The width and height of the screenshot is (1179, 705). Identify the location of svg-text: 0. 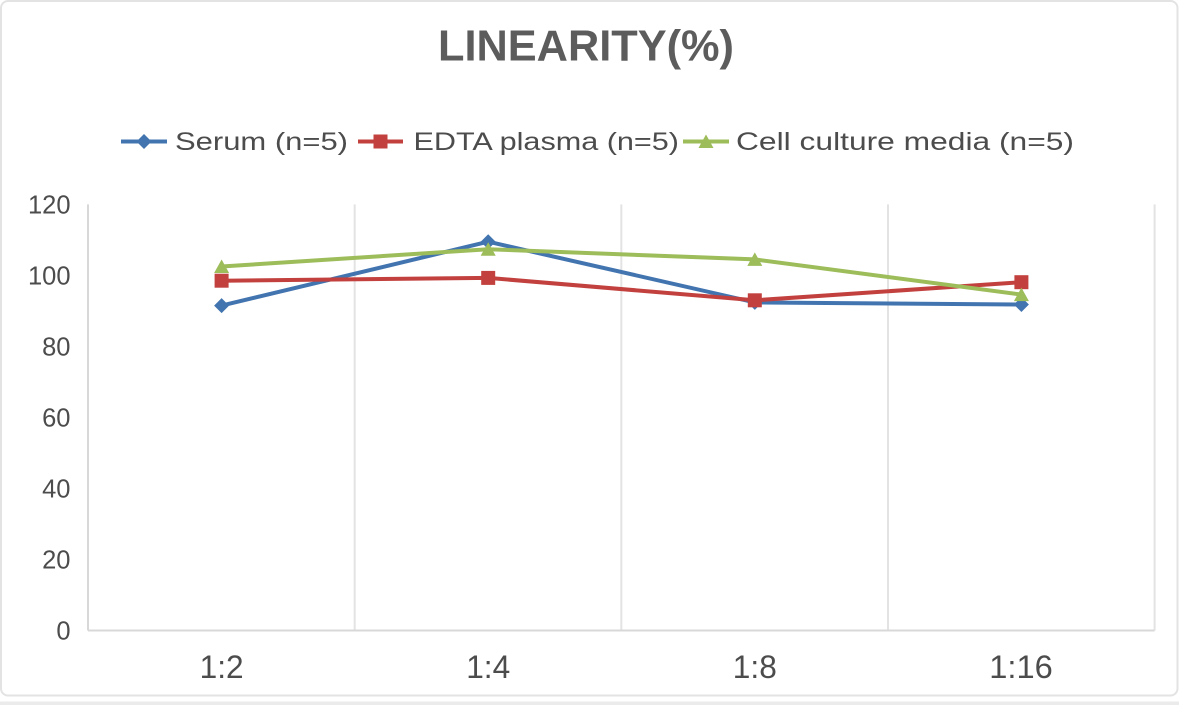
(63, 632).